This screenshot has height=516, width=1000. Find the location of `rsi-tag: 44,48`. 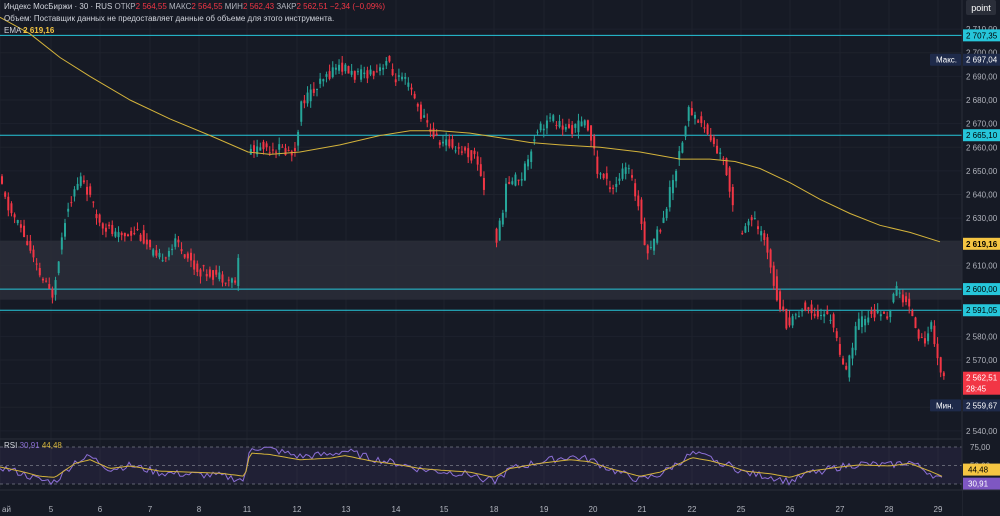

rsi-tag: 44,48 is located at coordinates (978, 470).